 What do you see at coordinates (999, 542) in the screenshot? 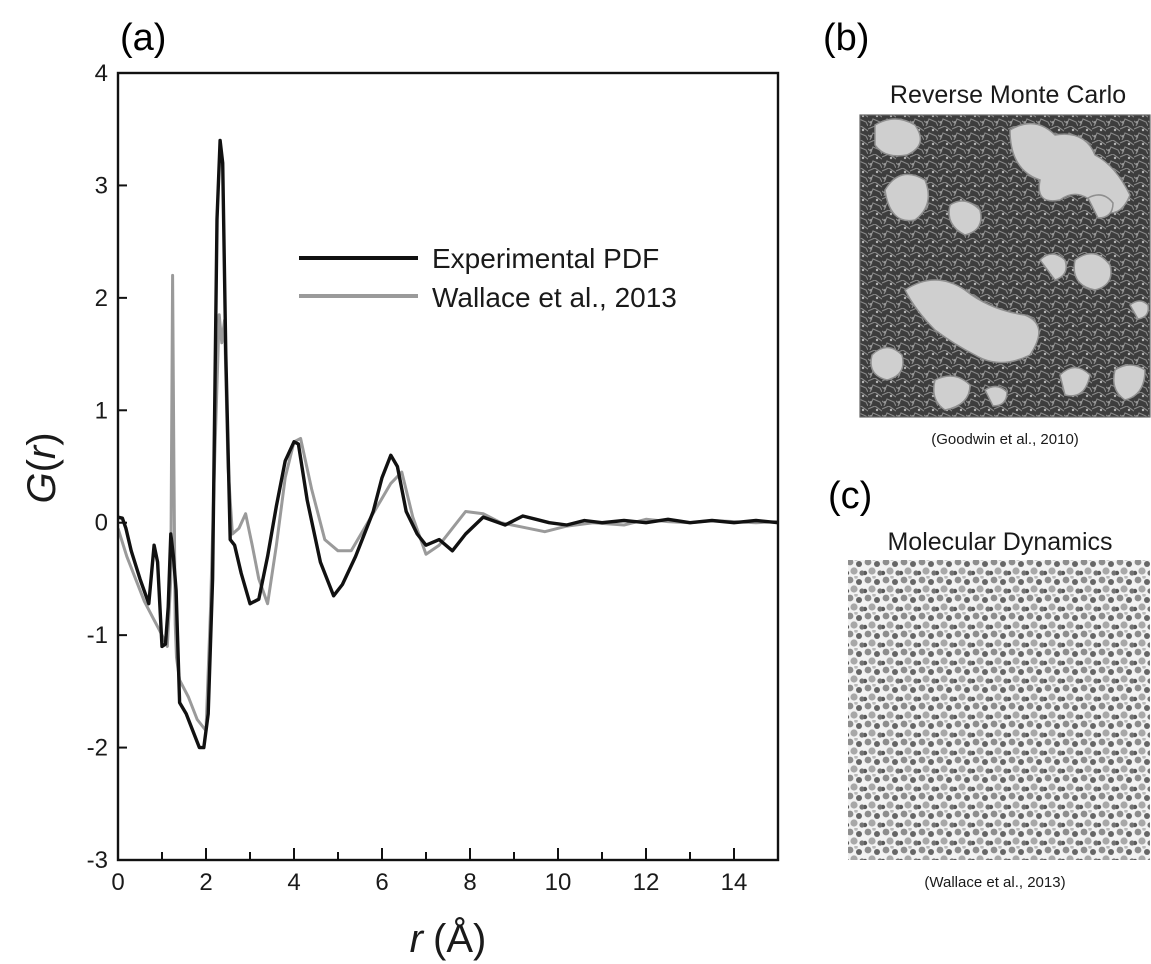
I see `md-title: Molecular Dynamics` at bounding box center [999, 542].